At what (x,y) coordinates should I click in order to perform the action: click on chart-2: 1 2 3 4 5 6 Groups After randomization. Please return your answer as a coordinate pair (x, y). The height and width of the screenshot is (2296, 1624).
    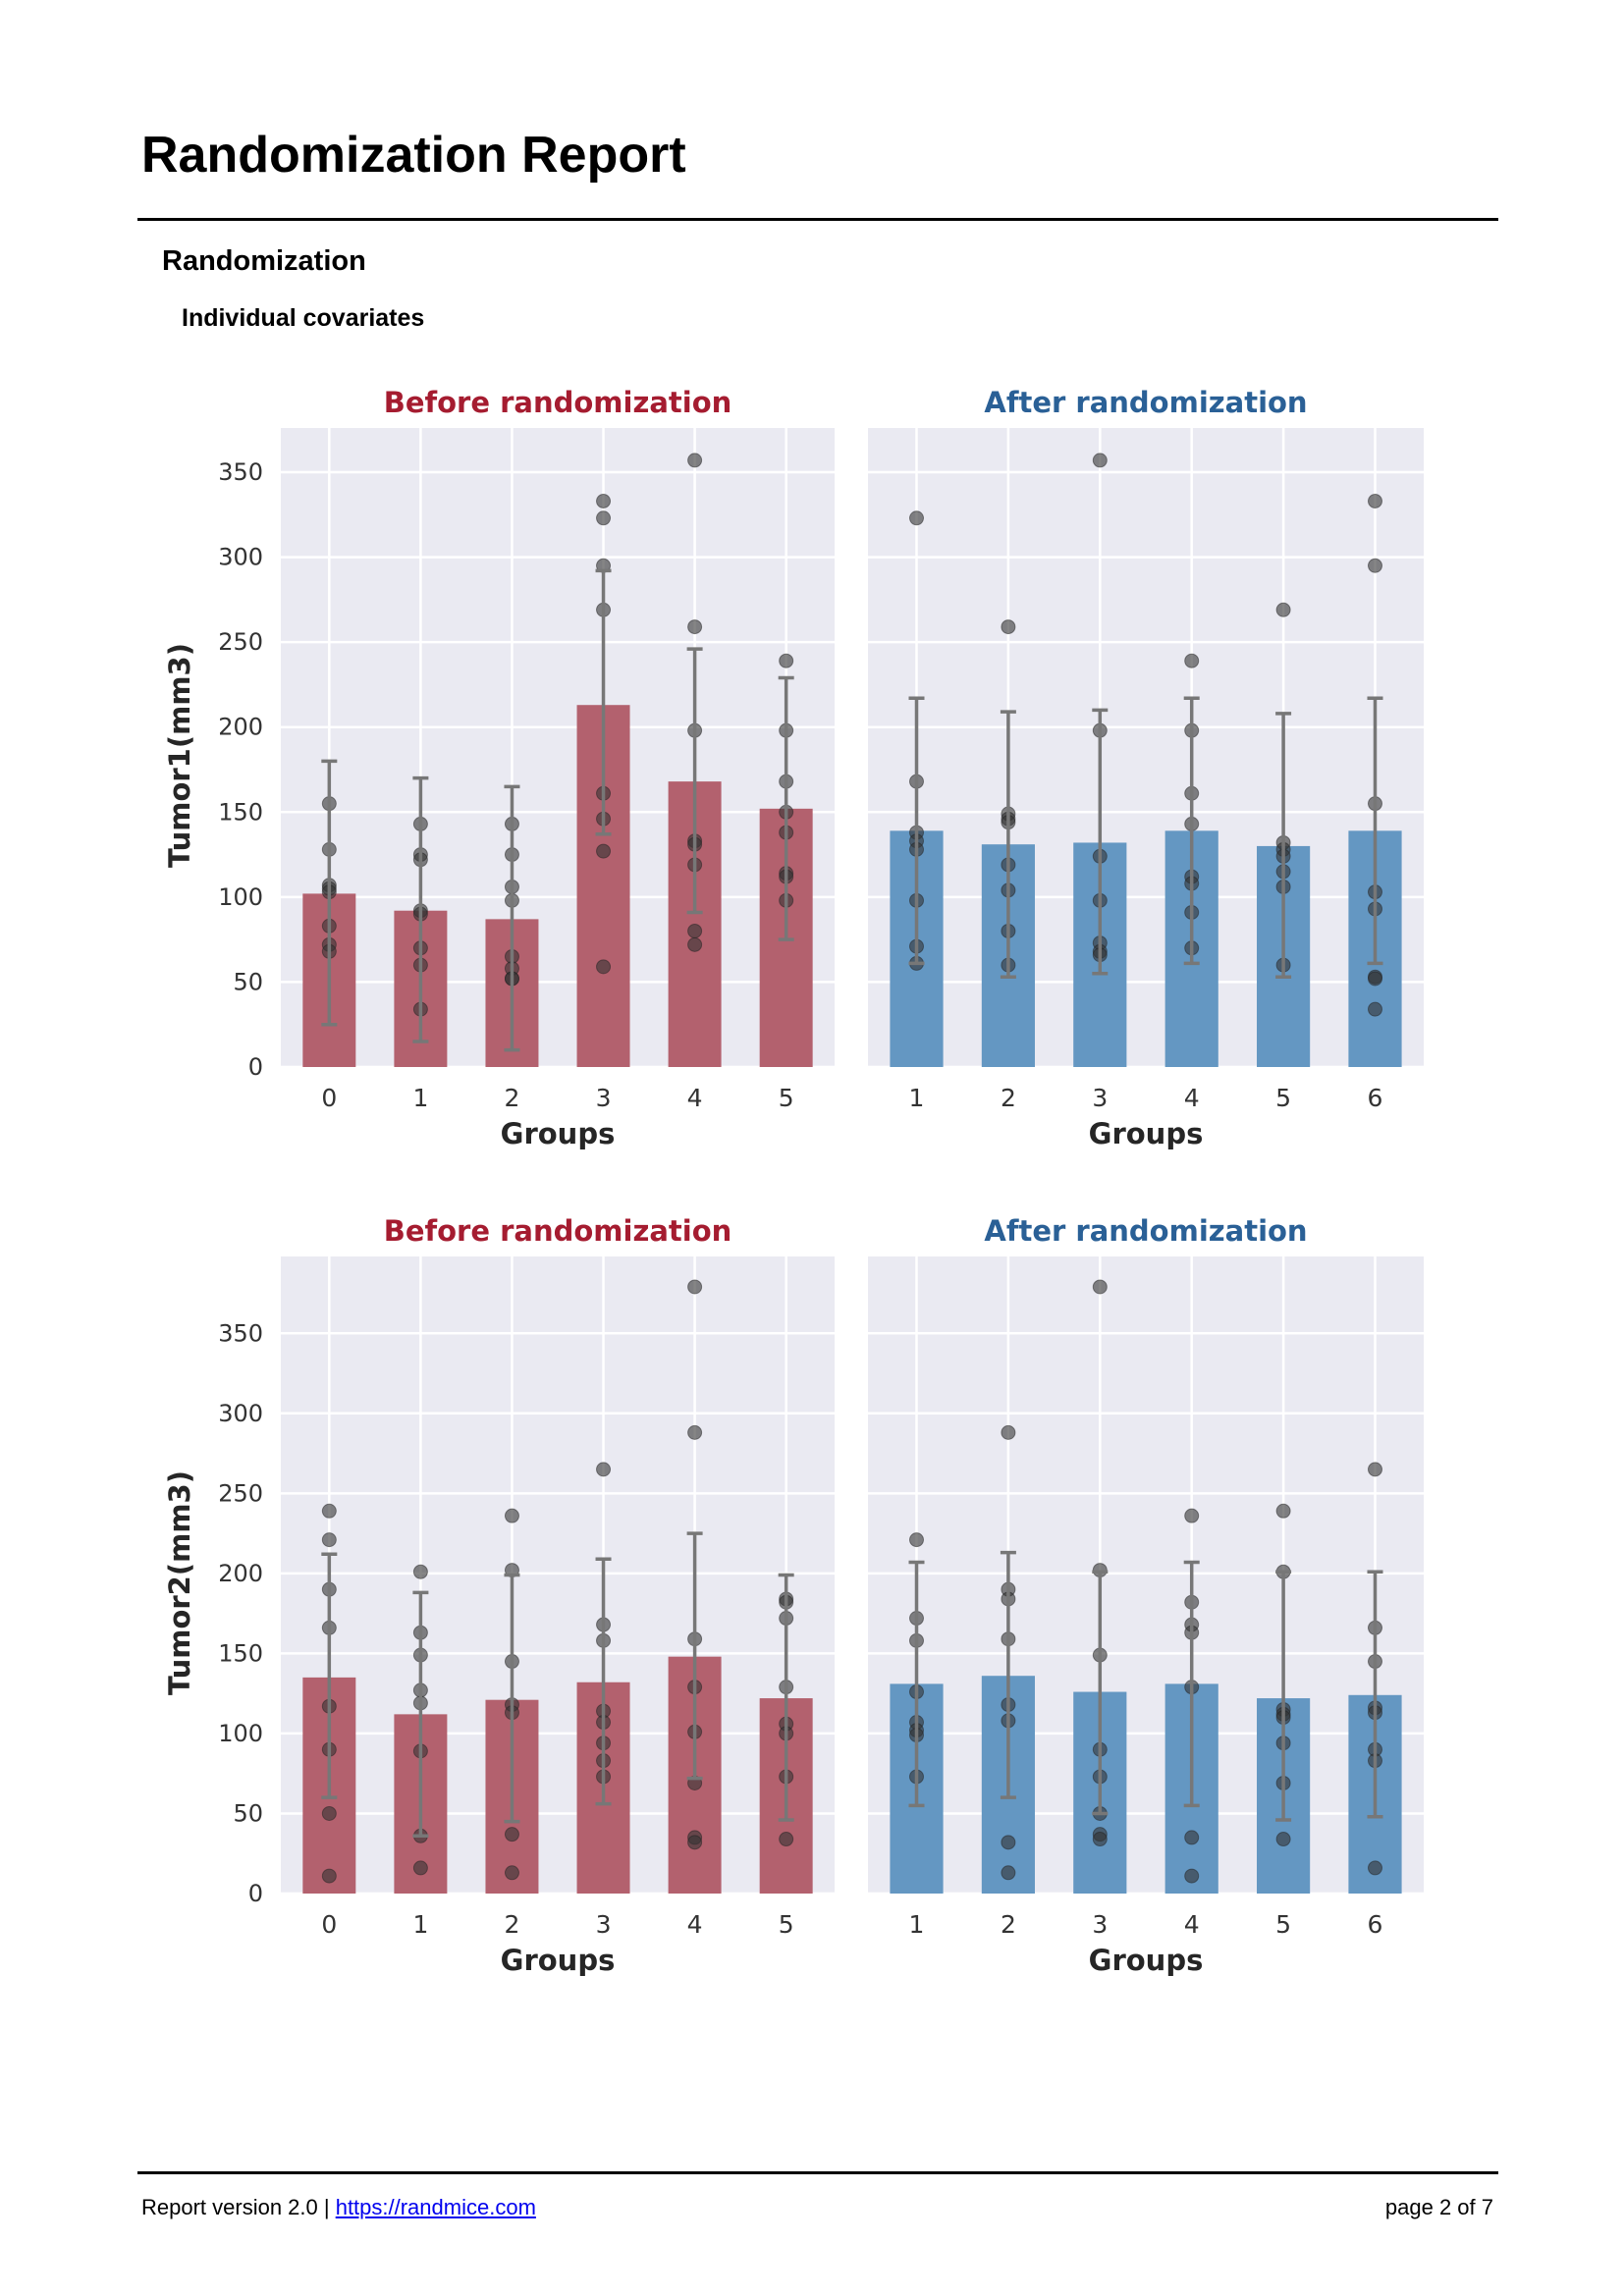
    Looking at the image, I should click on (1146, 768).